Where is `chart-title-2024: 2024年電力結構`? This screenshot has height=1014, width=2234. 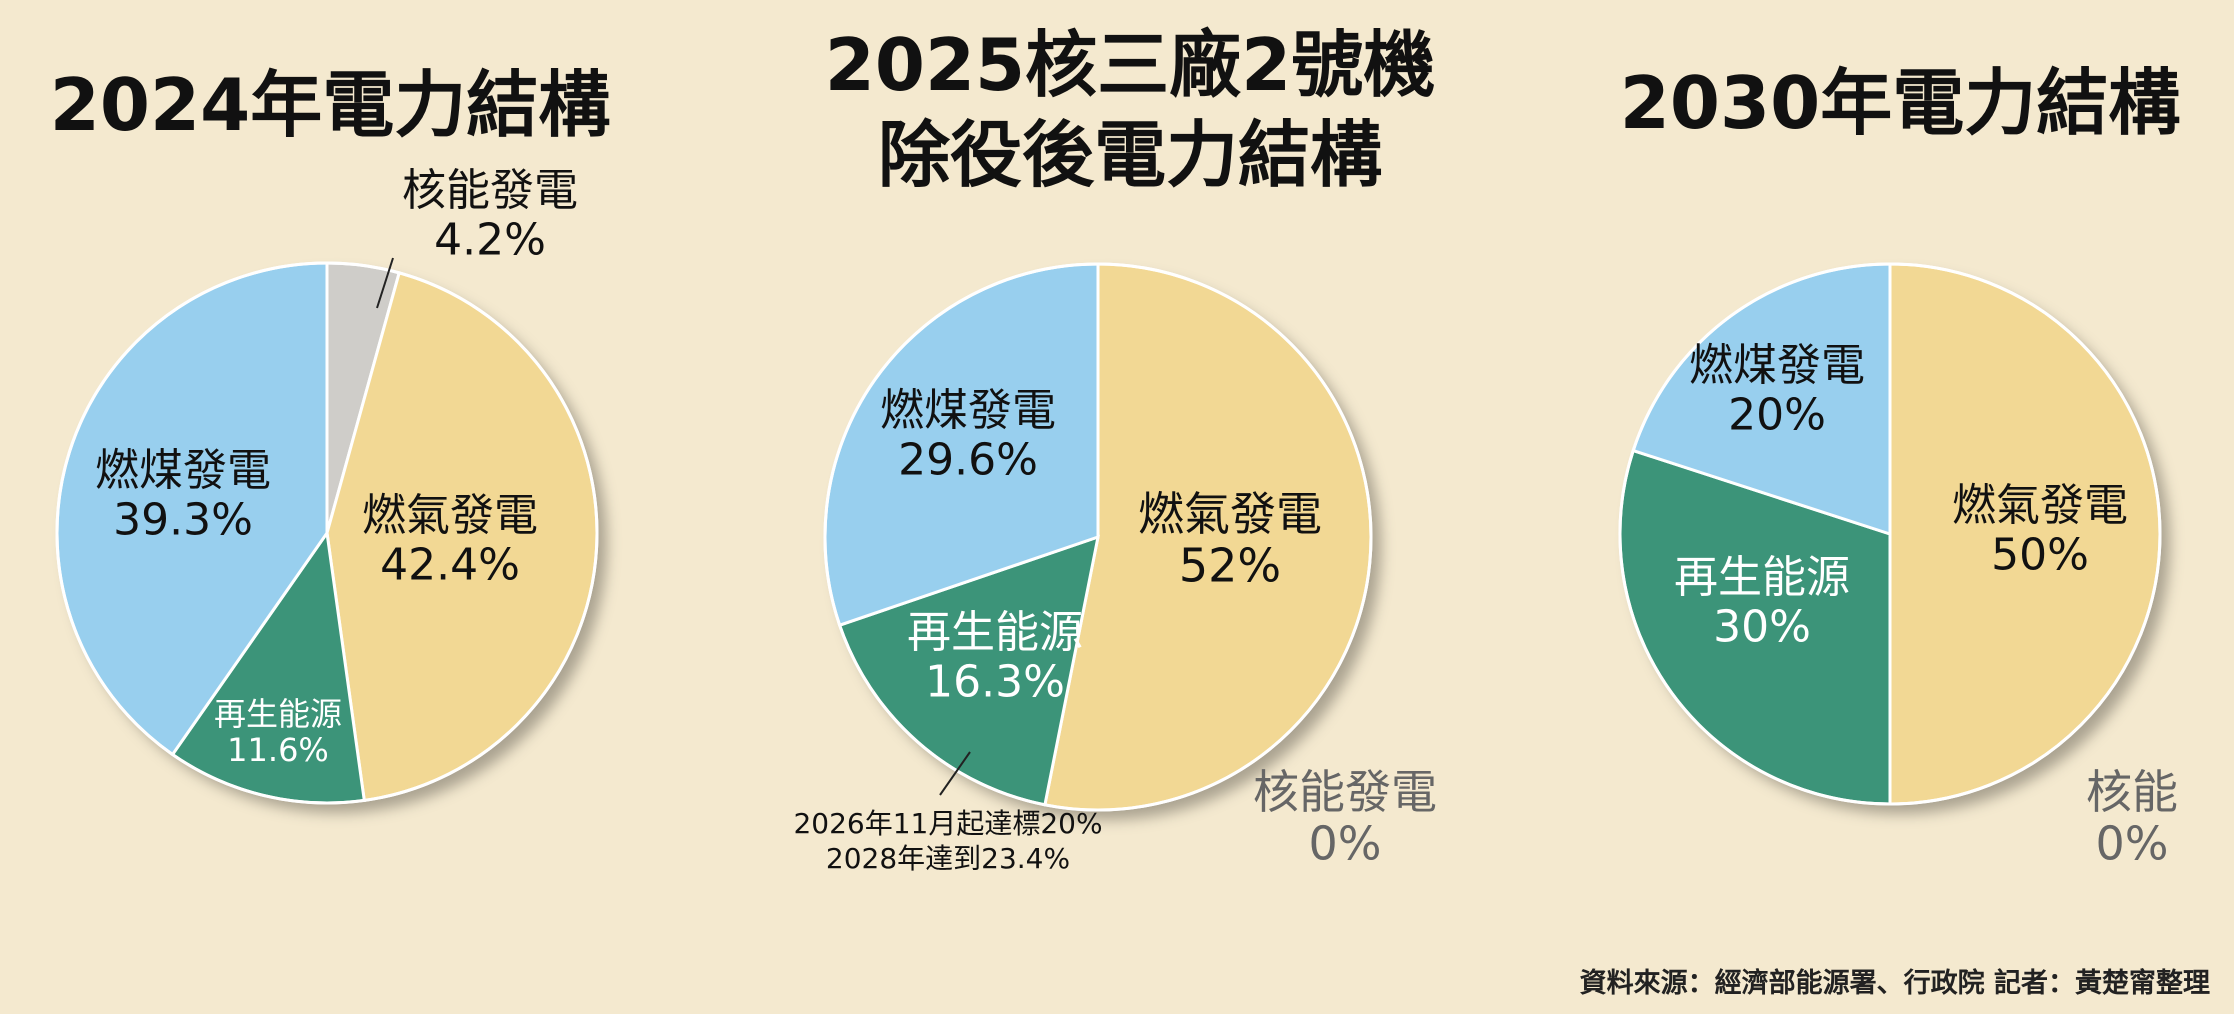
chart-title-2024: 2024年電力結構 is located at coordinates (330, 105).